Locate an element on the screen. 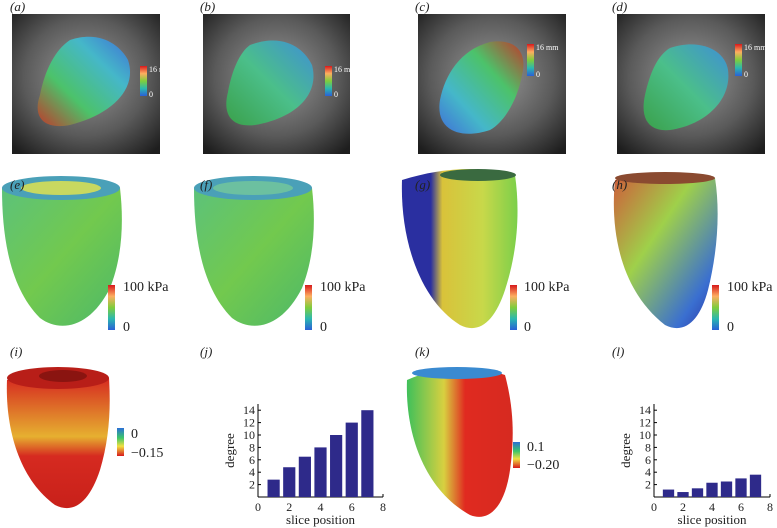  panel-label: (a) is located at coordinates (17, 7).